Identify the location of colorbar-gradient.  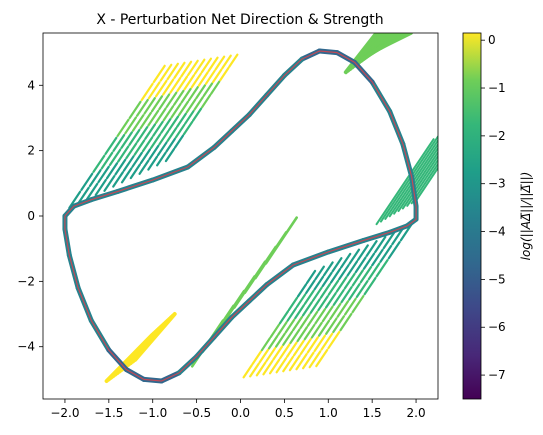
(472, 216).